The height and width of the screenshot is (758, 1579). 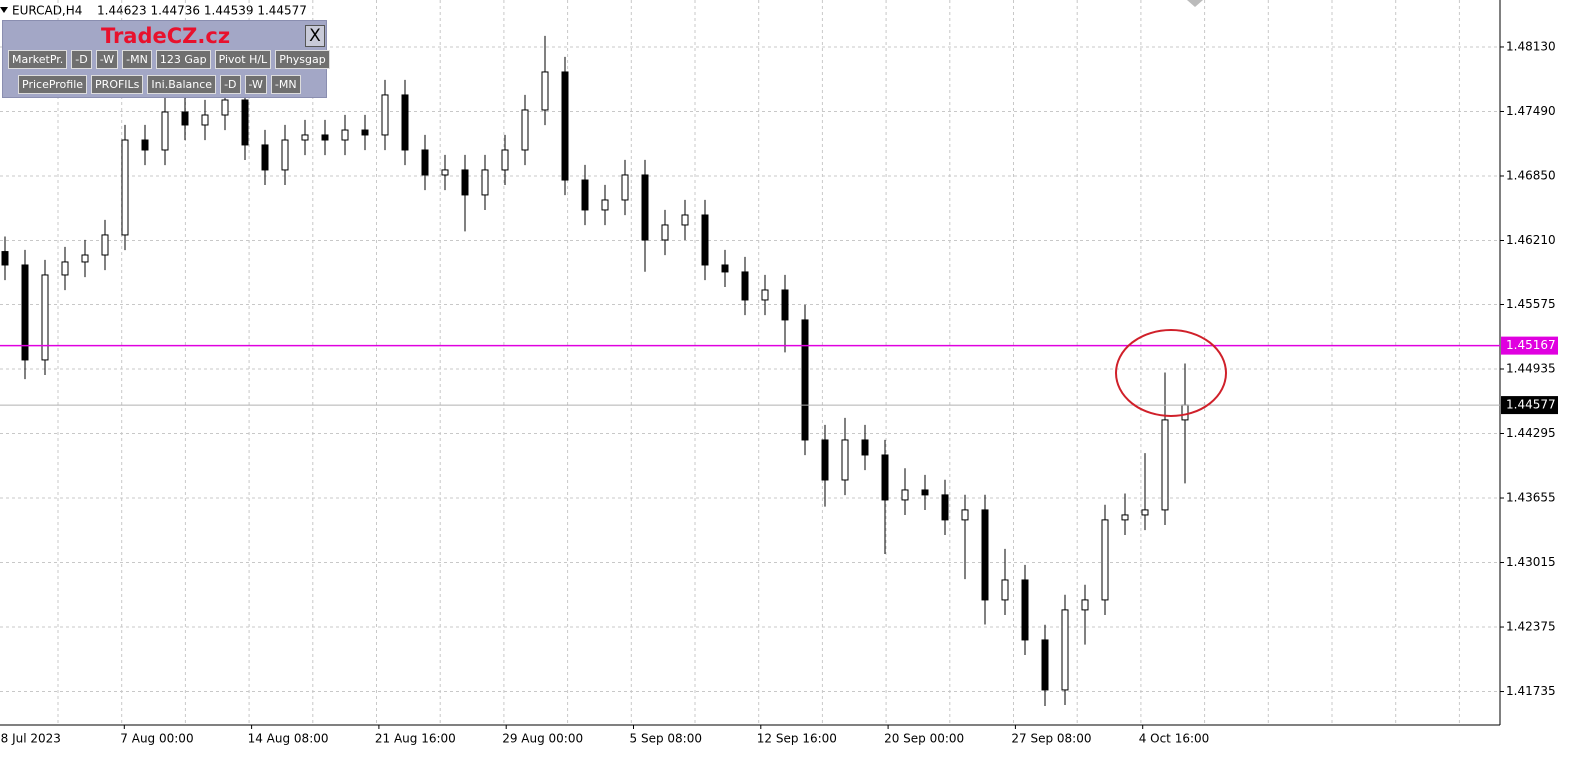 I want to click on y-tick-label: 1.43655, so click(x=1531, y=498).